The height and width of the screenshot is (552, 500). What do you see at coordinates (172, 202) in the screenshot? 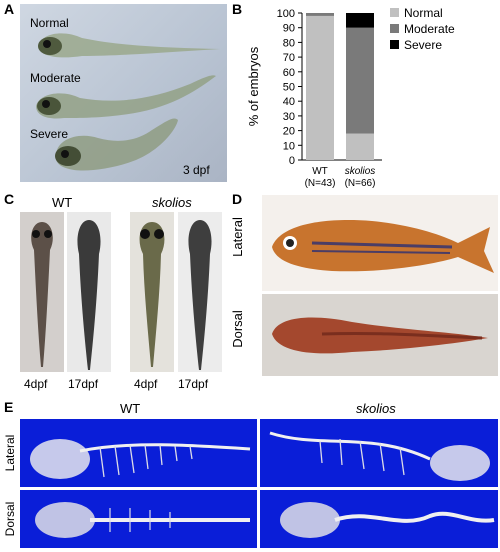
I see `c-group-skolios: skolios` at bounding box center [172, 202].